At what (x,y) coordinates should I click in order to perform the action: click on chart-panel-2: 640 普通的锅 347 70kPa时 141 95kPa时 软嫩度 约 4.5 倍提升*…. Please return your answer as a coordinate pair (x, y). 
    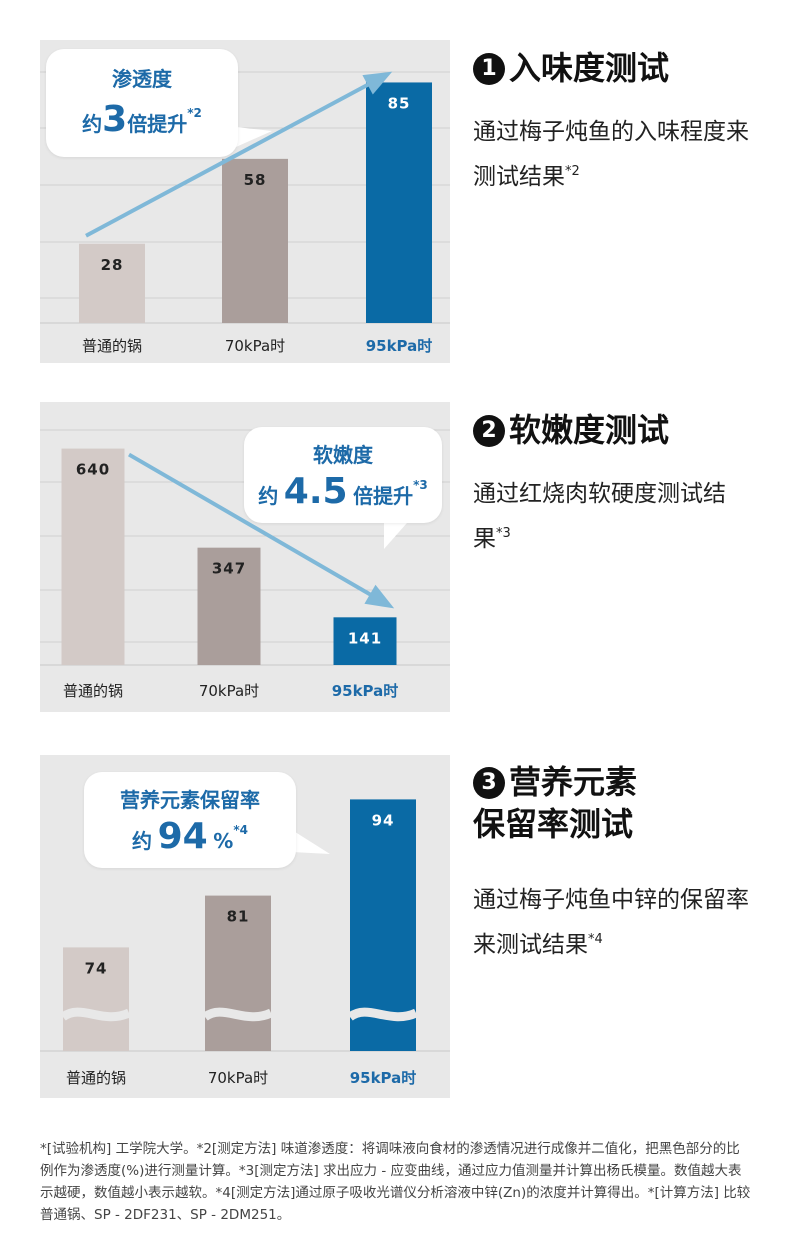
    Looking at the image, I should click on (245, 557).